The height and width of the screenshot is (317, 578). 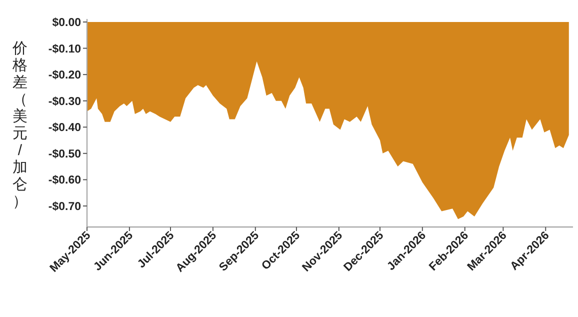 What do you see at coordinates (64, 180) in the screenshot?
I see `y-tick-label: -$0.60` at bounding box center [64, 180].